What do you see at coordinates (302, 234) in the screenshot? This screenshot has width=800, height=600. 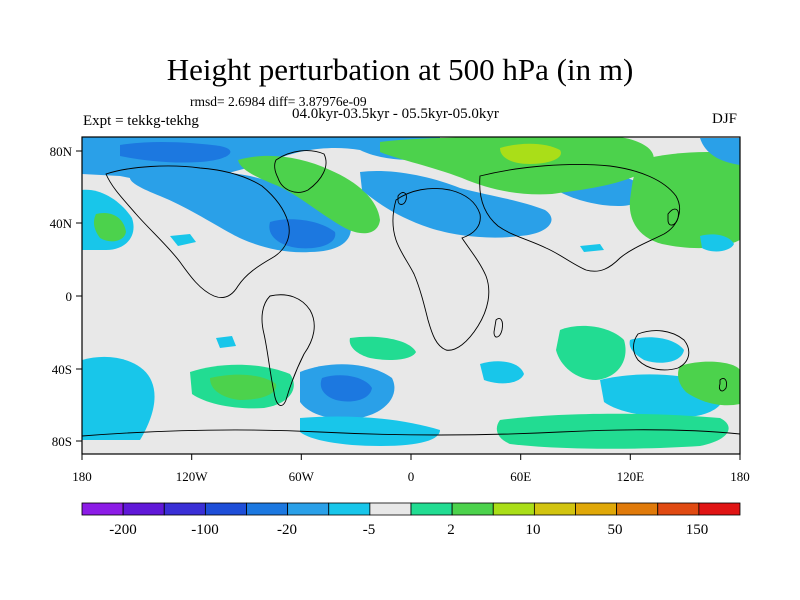 I see `fill-atlantic-blue-core` at bounding box center [302, 234].